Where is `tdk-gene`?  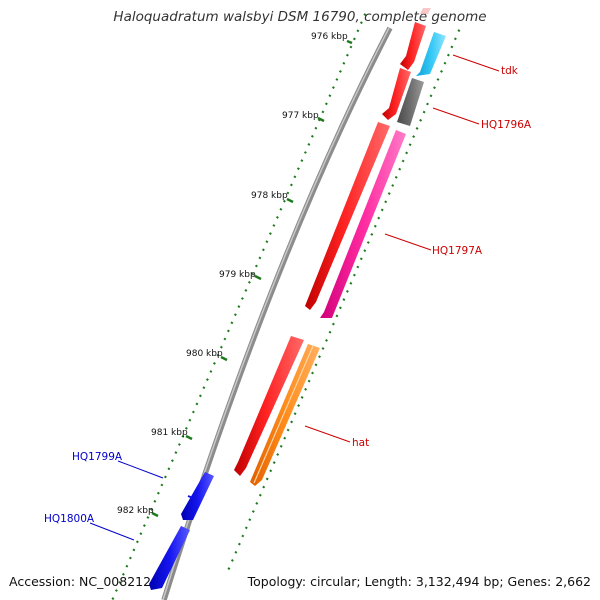 tdk-gene is located at coordinates (431, 54).